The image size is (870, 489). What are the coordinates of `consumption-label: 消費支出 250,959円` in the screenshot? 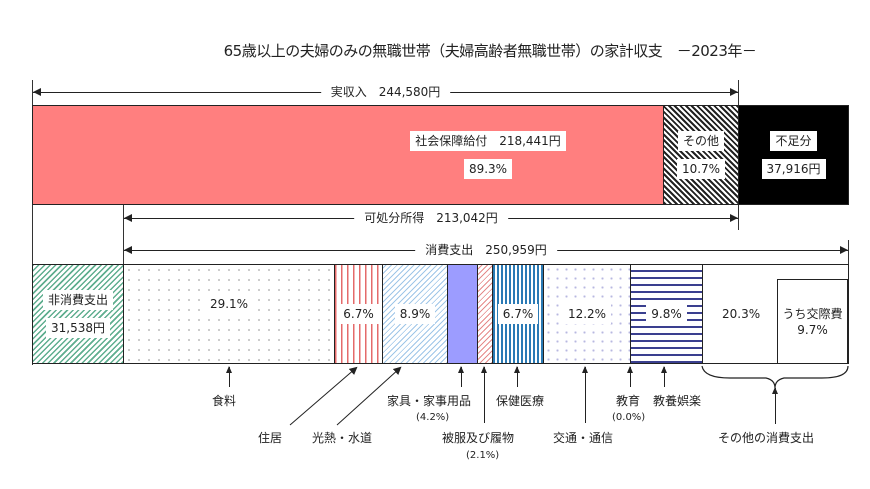 It's located at (486, 250).